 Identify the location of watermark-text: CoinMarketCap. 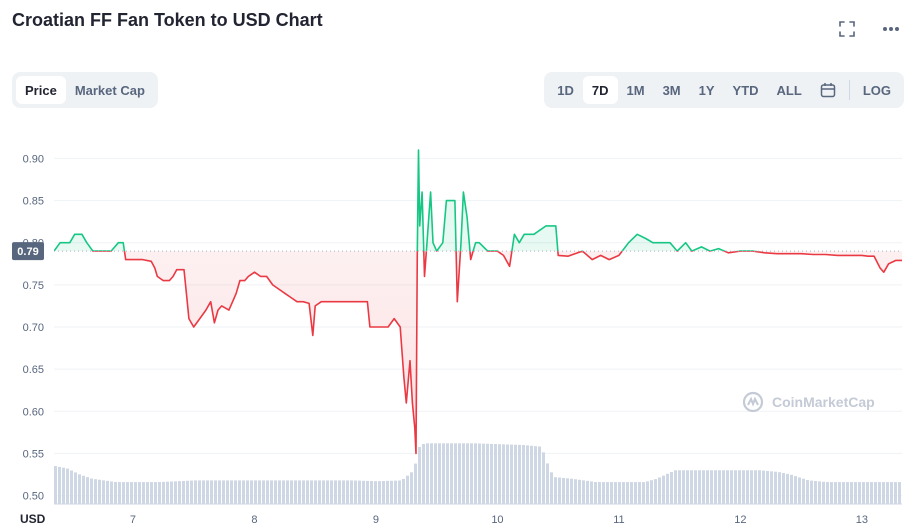
(823, 402).